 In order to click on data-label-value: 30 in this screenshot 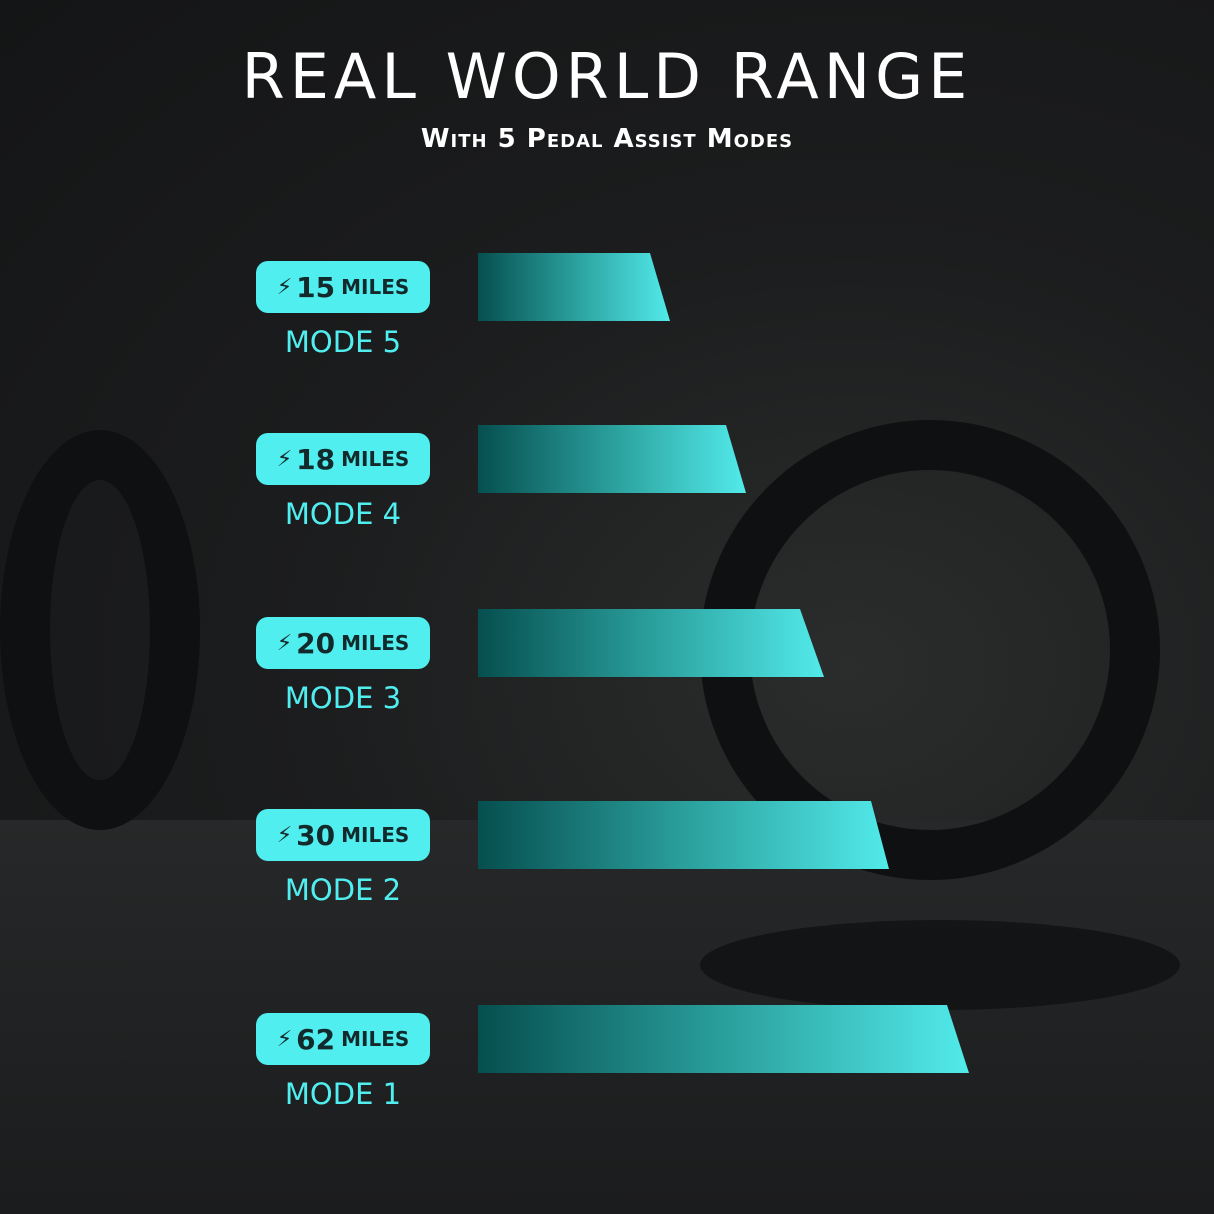, I will do `click(316, 835)`.